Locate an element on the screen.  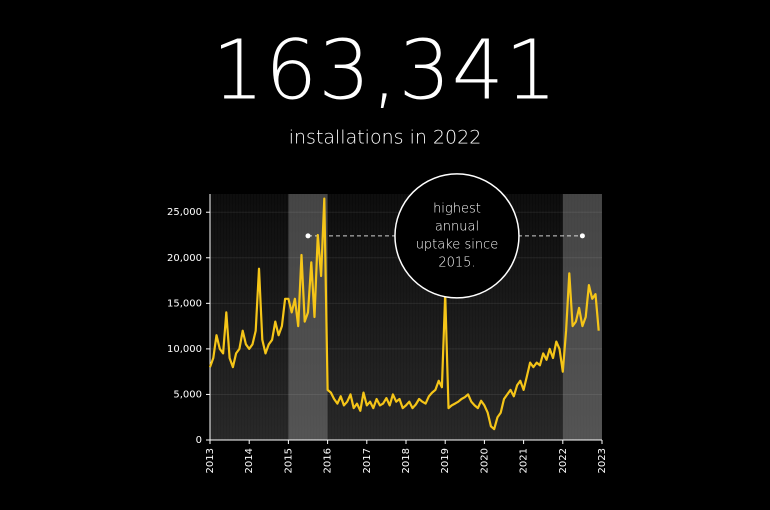
annotation-text: highest is located at coordinates (457, 208).